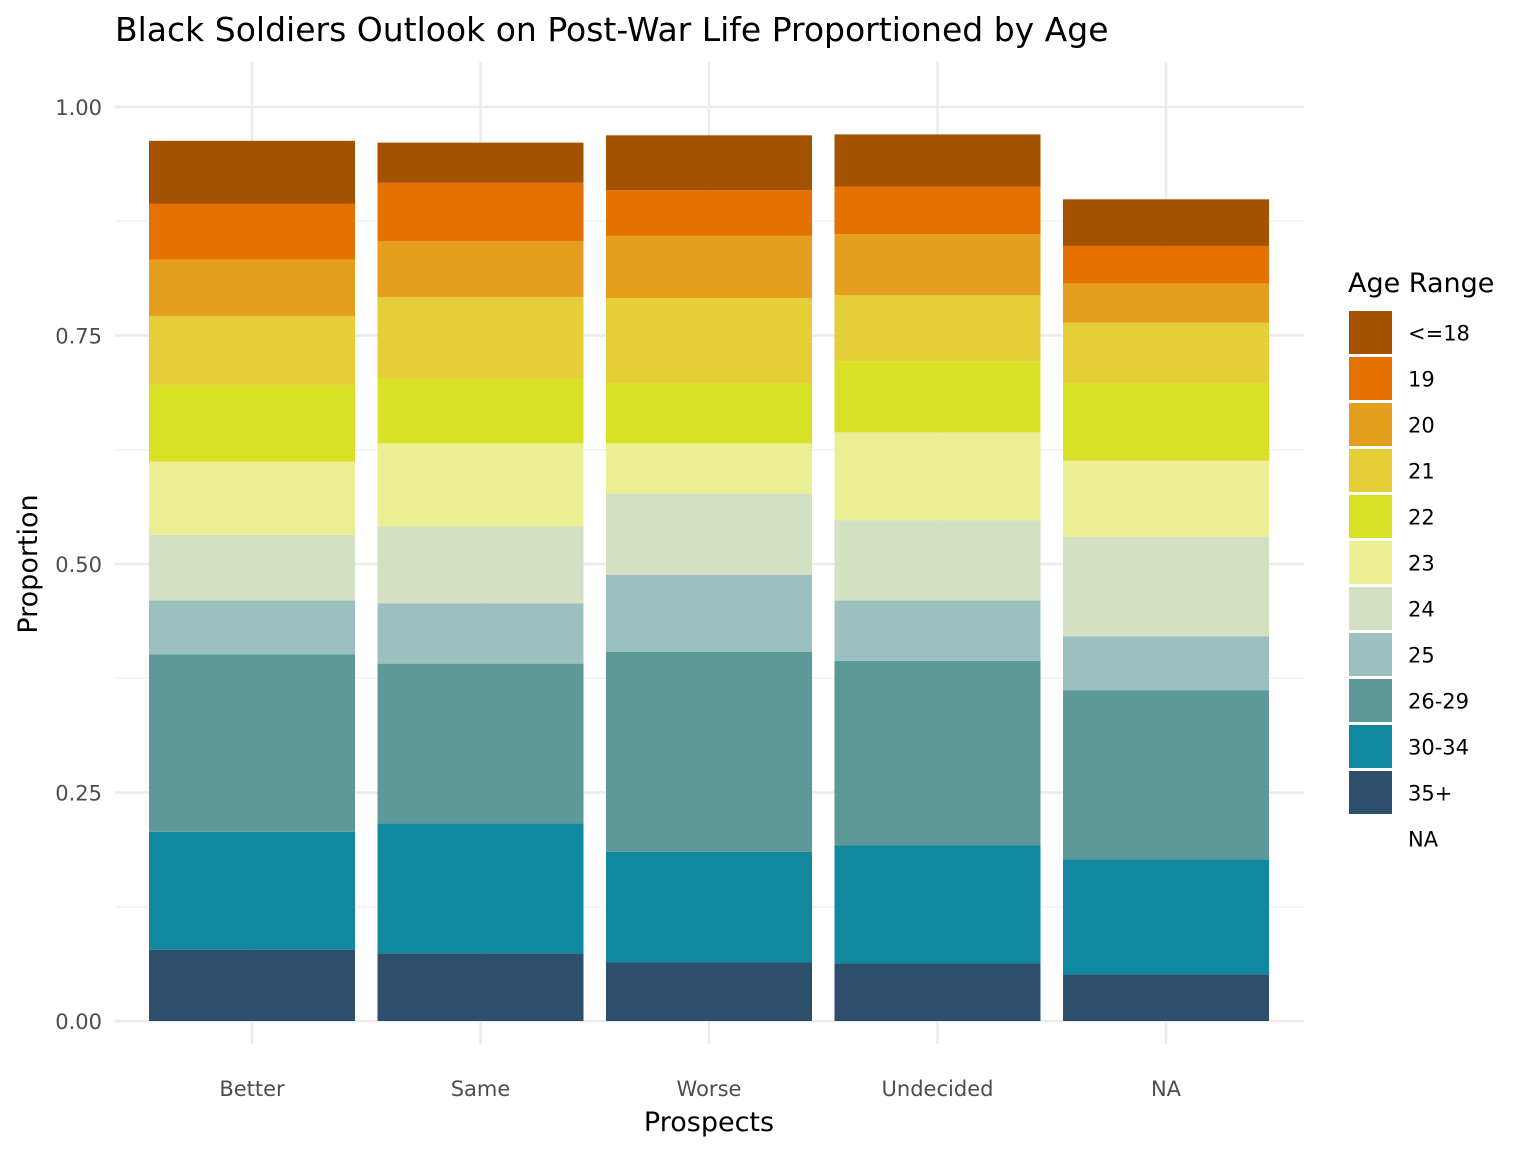 The height and width of the screenshot is (1152, 1536). What do you see at coordinates (28, 563) in the screenshot?
I see `y-axis-title: Proportion` at bounding box center [28, 563].